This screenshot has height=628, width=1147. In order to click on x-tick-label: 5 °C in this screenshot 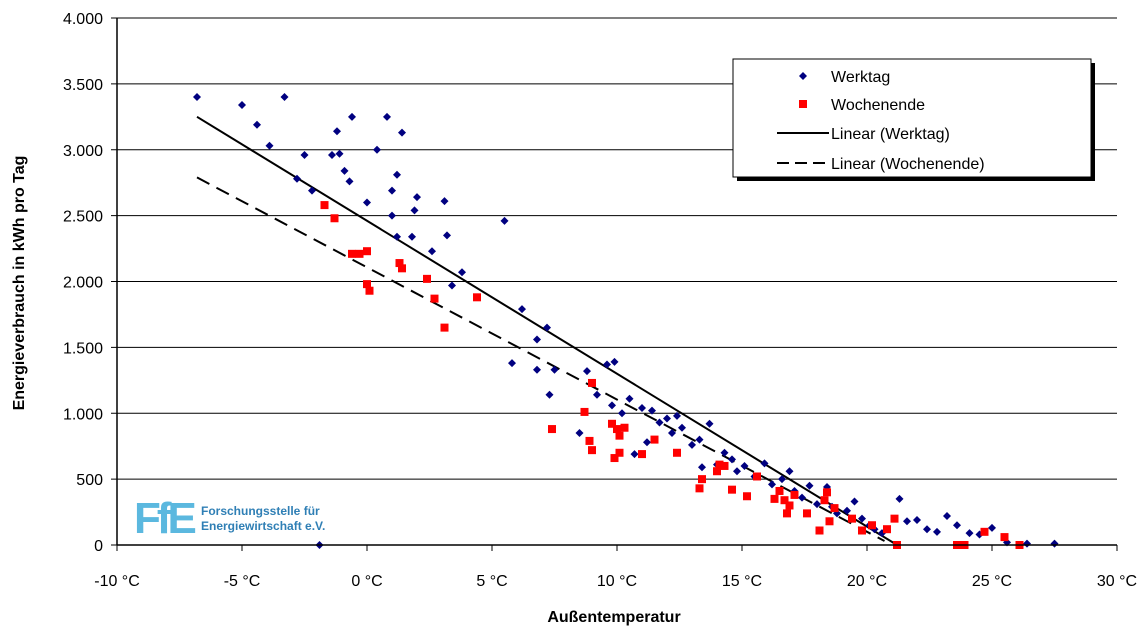, I will do `click(491, 581)`.